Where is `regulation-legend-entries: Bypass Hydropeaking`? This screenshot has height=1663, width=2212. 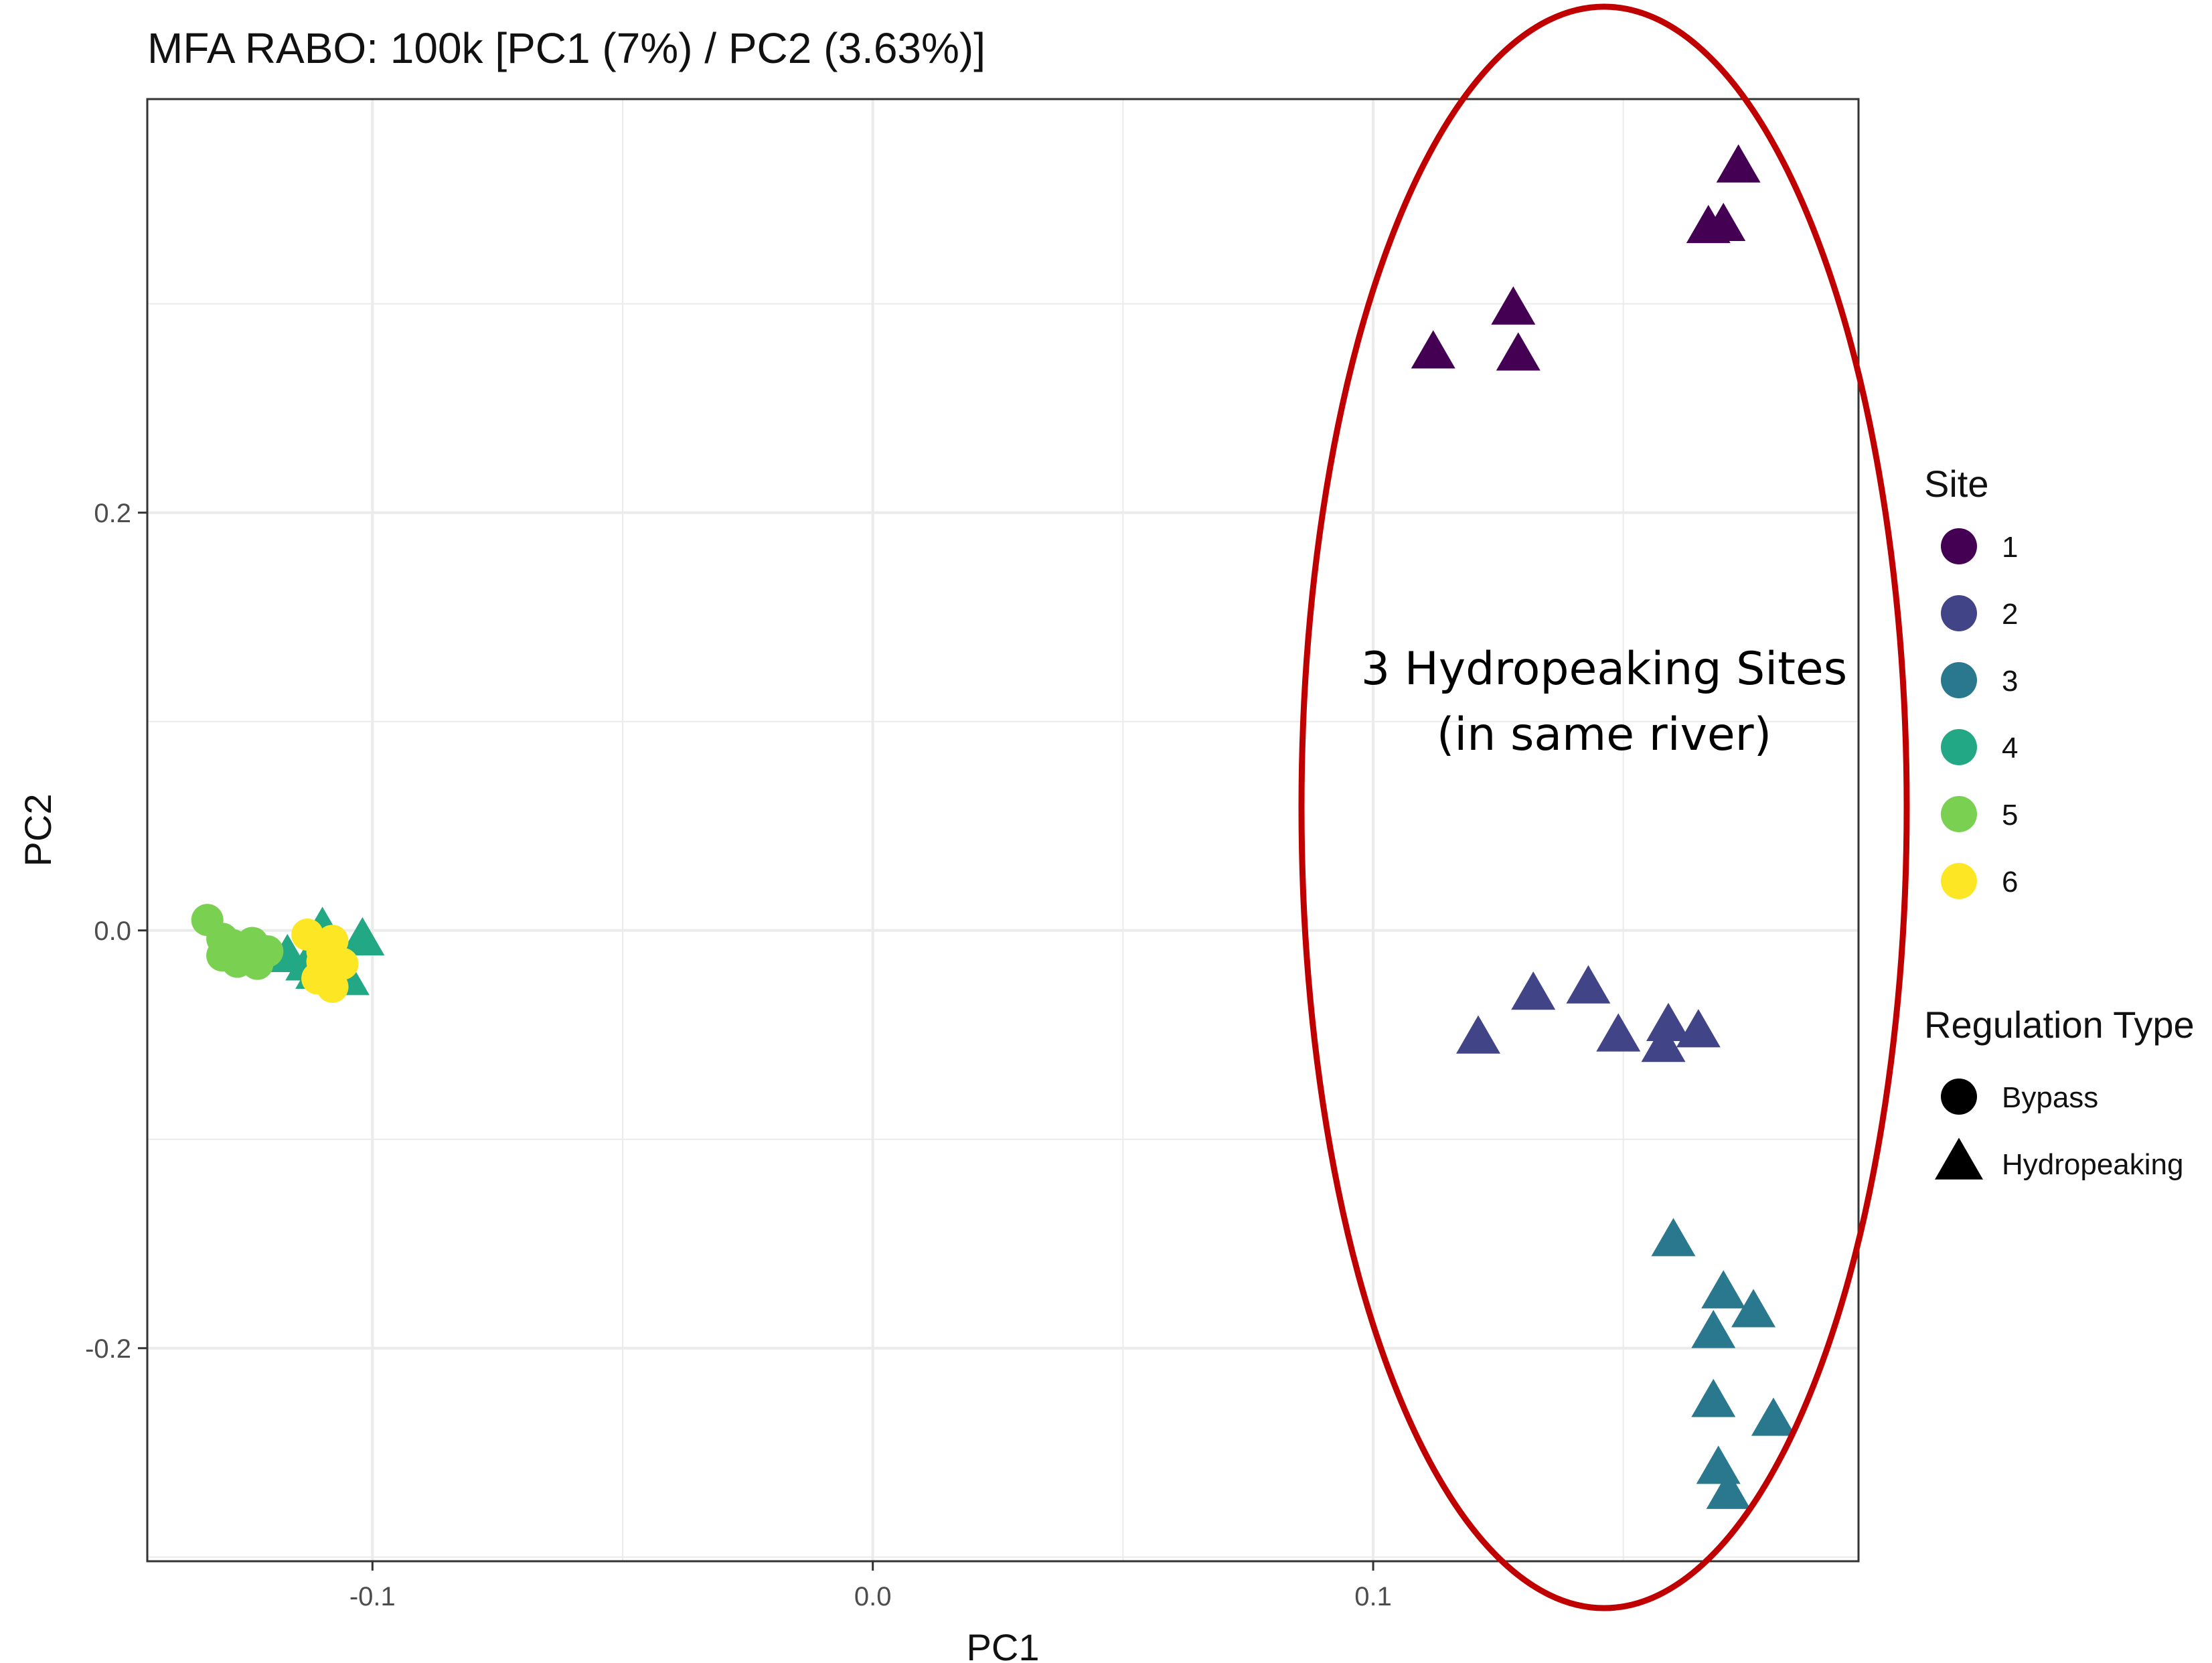 regulation-legend-entries: Bypass Hydropeaking is located at coordinates (2059, 1130).